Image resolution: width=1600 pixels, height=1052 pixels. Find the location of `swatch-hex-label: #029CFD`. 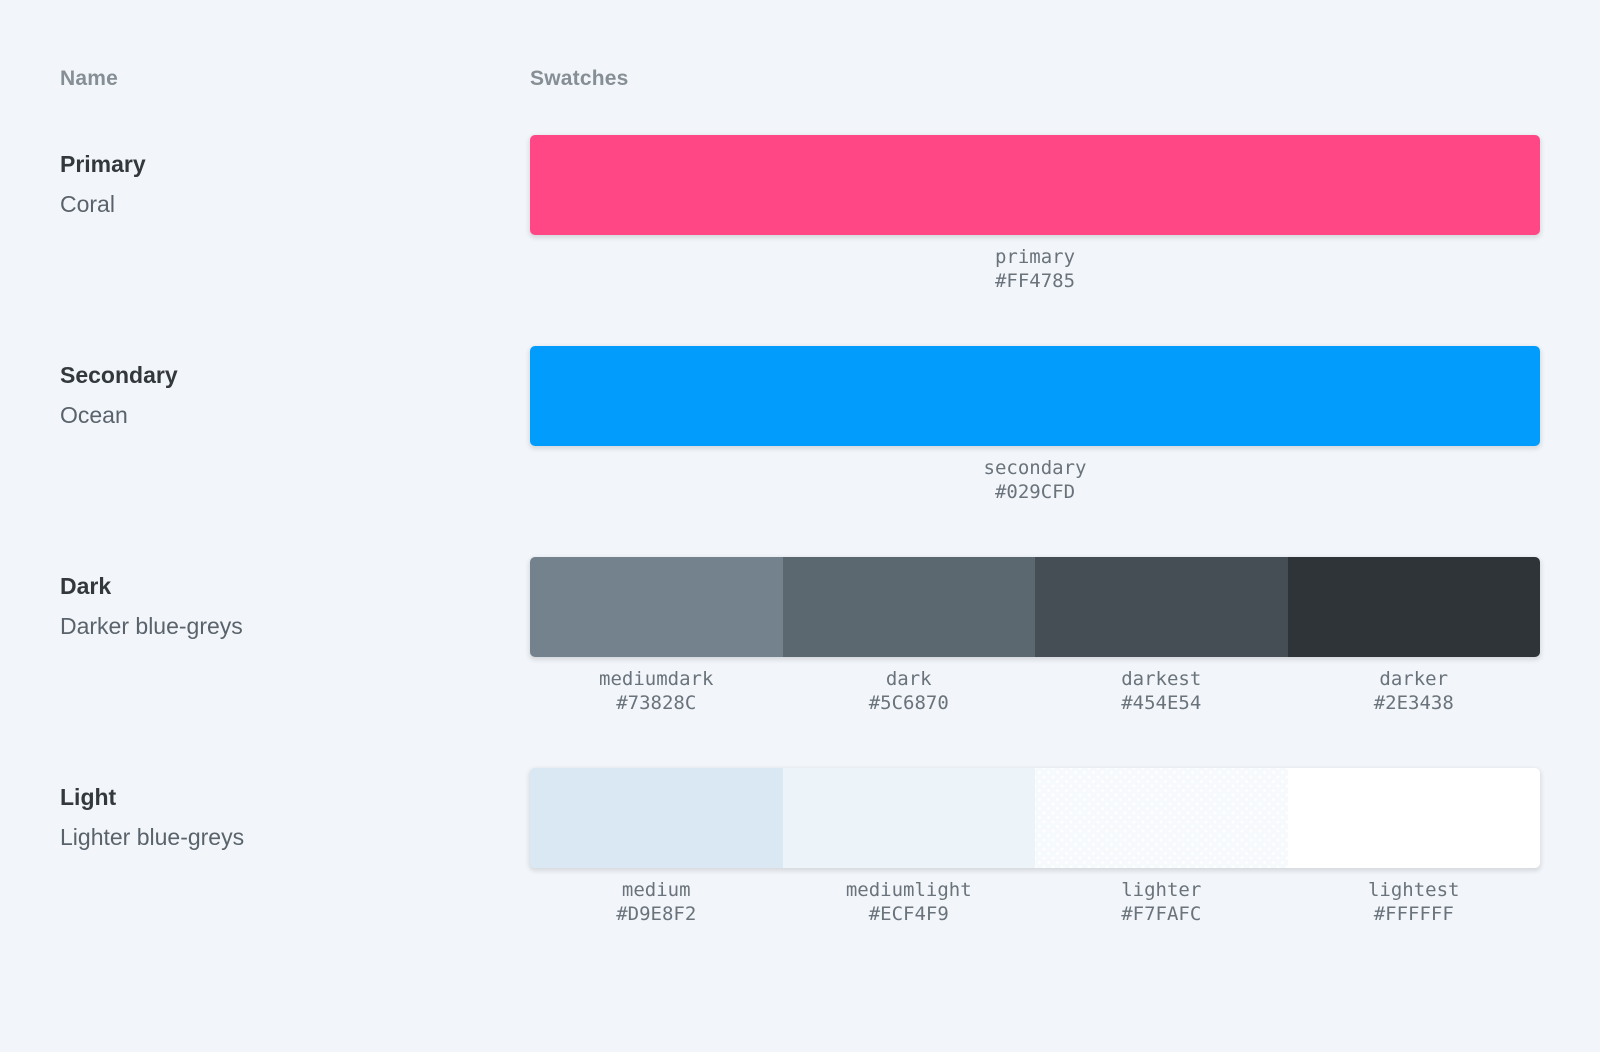

swatch-hex-label: #029CFD is located at coordinates (1035, 492).